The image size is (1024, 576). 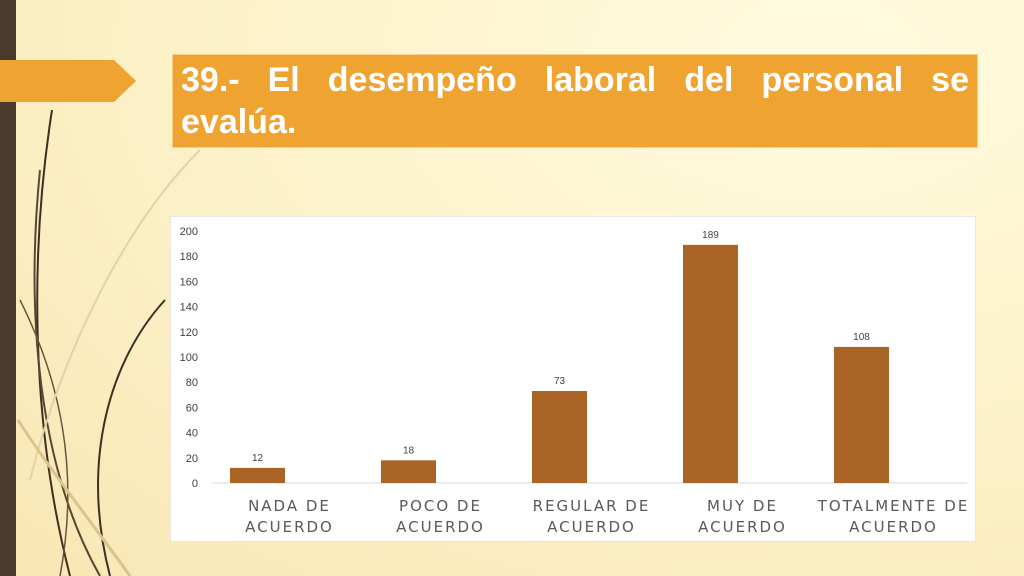 I want to click on x-category-label: NADA DE, so click(x=289, y=506).